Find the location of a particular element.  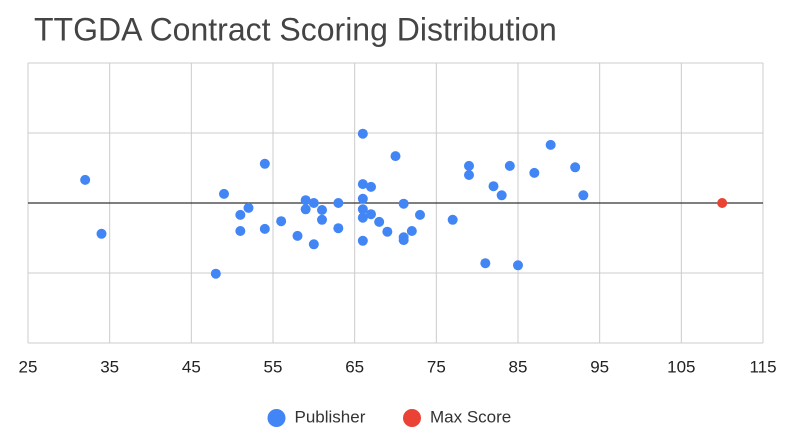

x-tick-label: 95 is located at coordinates (599, 366).